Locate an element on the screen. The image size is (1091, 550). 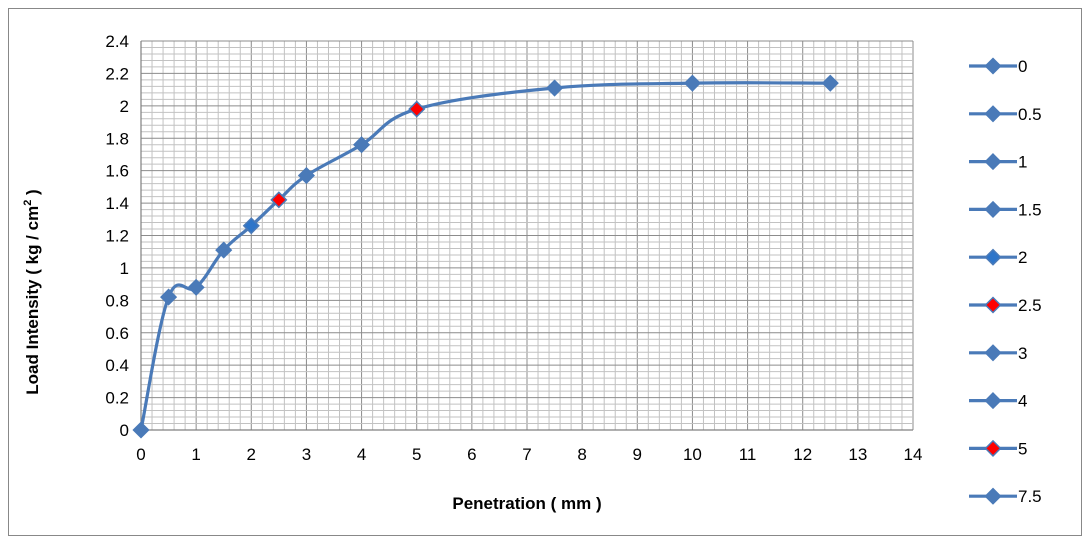
legend-item: 7.5 is located at coordinates (1005, 496).